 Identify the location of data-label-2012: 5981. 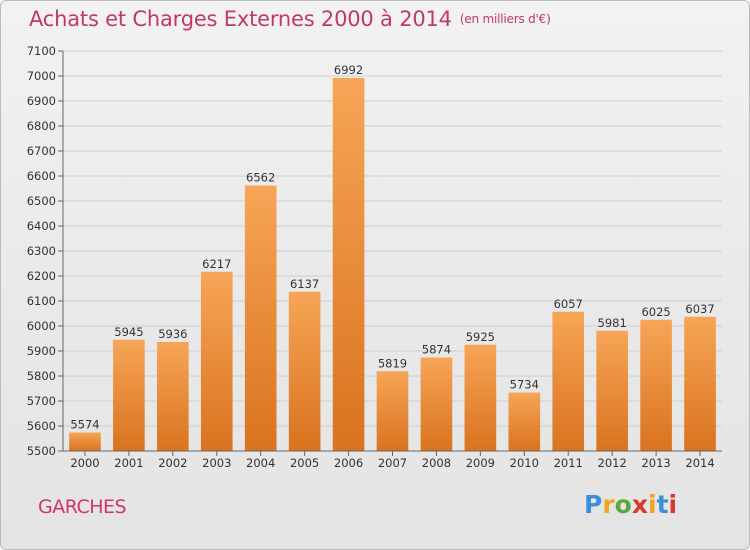
(612, 323).